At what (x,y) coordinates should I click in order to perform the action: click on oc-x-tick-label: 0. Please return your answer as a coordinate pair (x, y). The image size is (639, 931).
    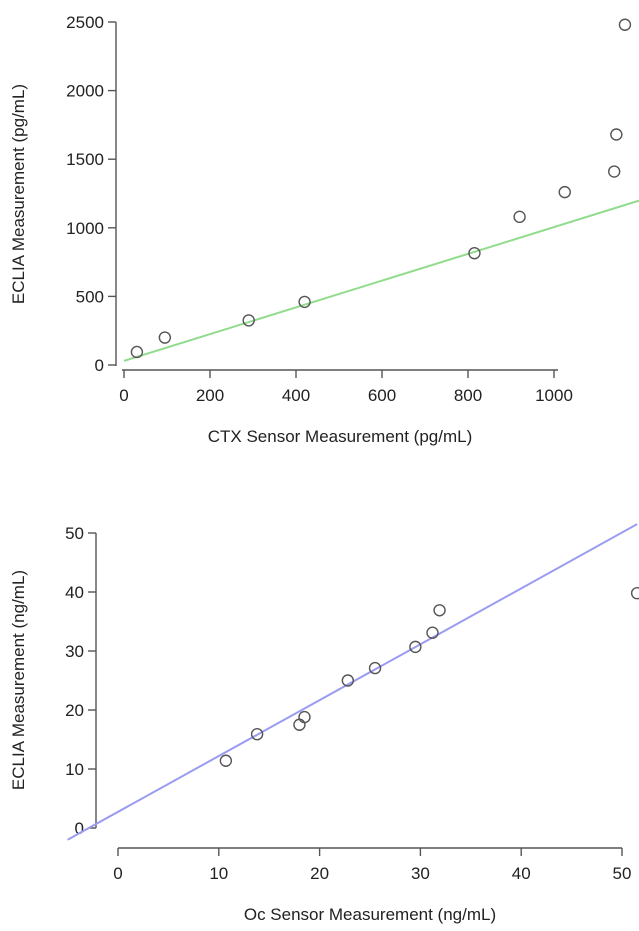
    Looking at the image, I should click on (117, 873).